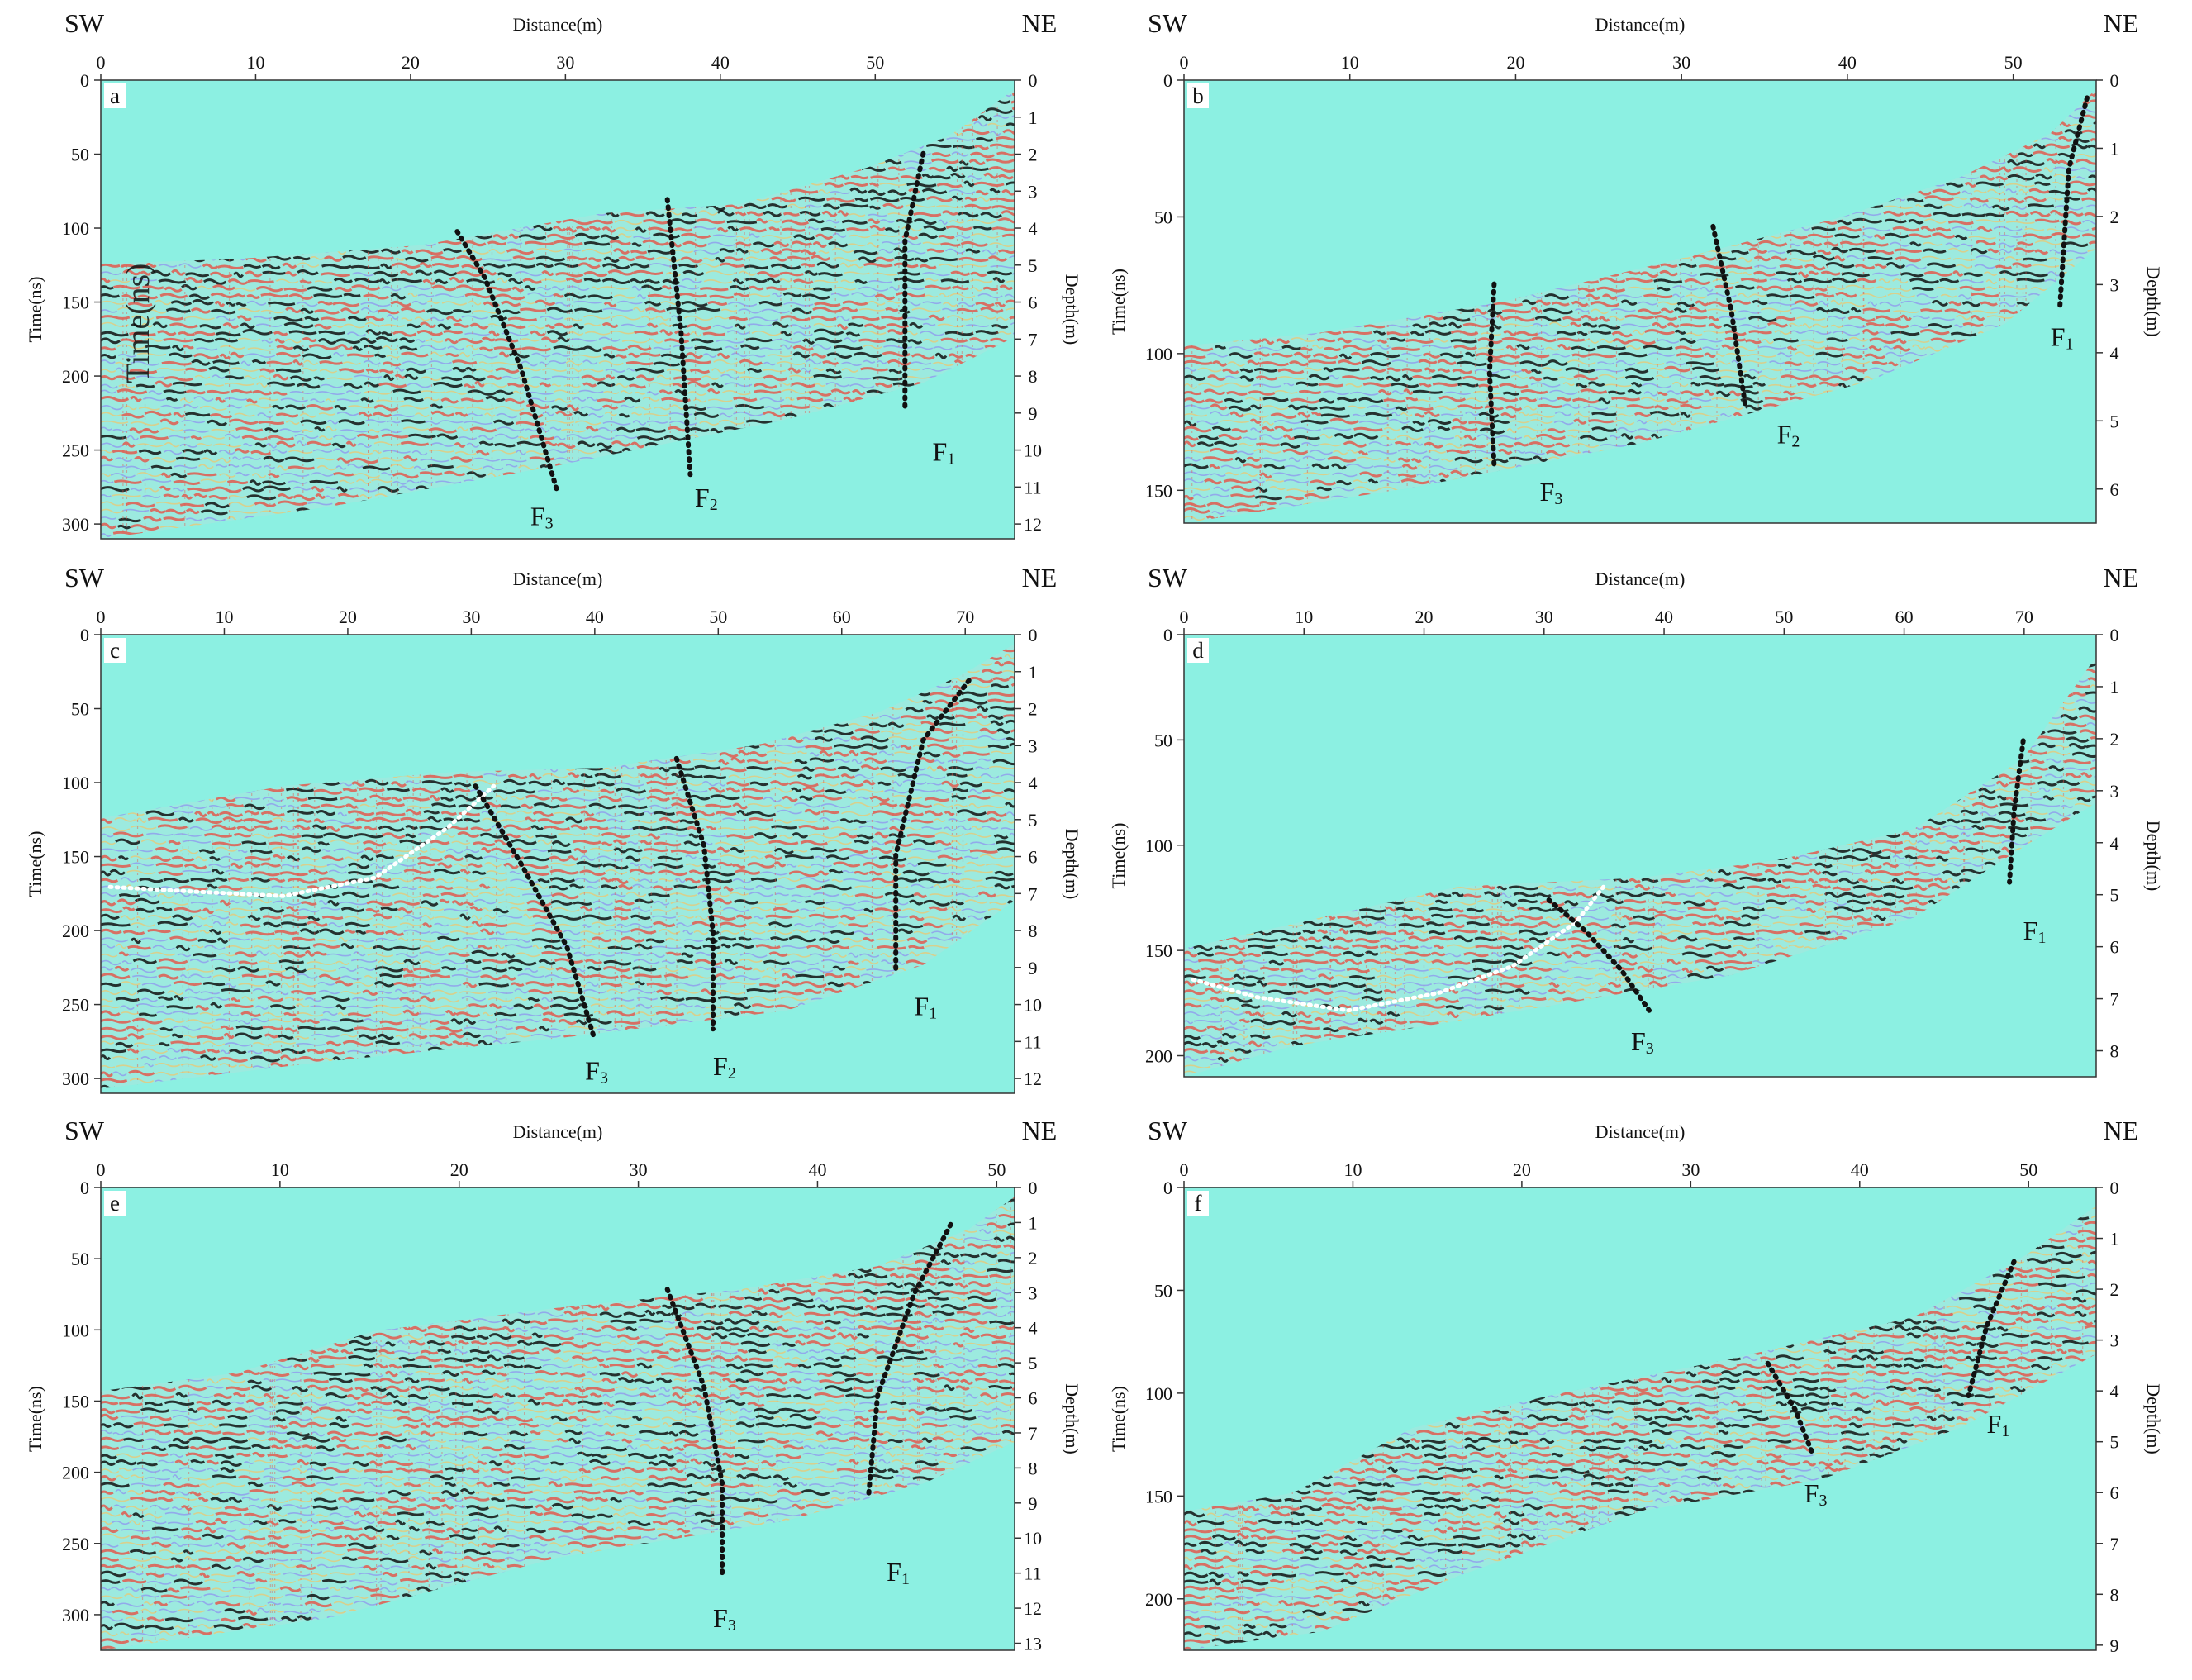 The image size is (2192, 1680). I want to click on depth-tick-label: 8, so click(2114, 1594).